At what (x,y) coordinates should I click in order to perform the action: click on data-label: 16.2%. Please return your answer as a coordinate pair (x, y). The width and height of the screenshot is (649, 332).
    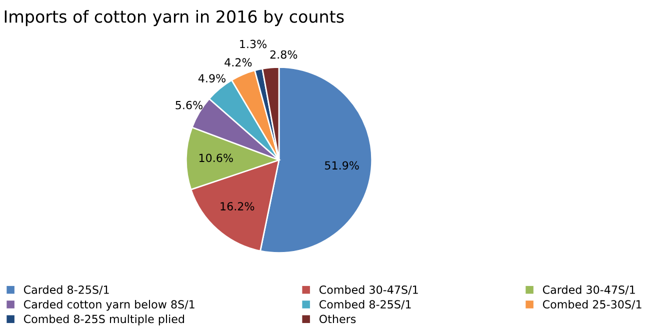
    Looking at the image, I should click on (237, 206).